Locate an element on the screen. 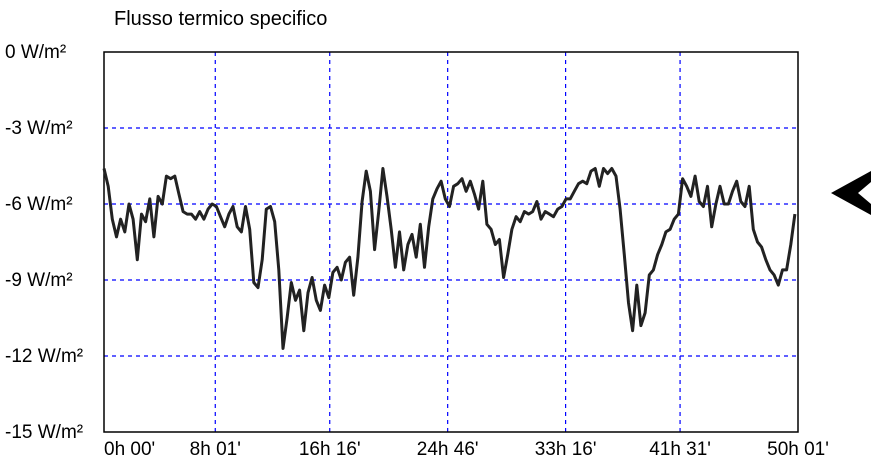 Image resolution: width=871 pixels, height=468 pixels. x-tick-label: 41h 31' is located at coordinates (680, 449).